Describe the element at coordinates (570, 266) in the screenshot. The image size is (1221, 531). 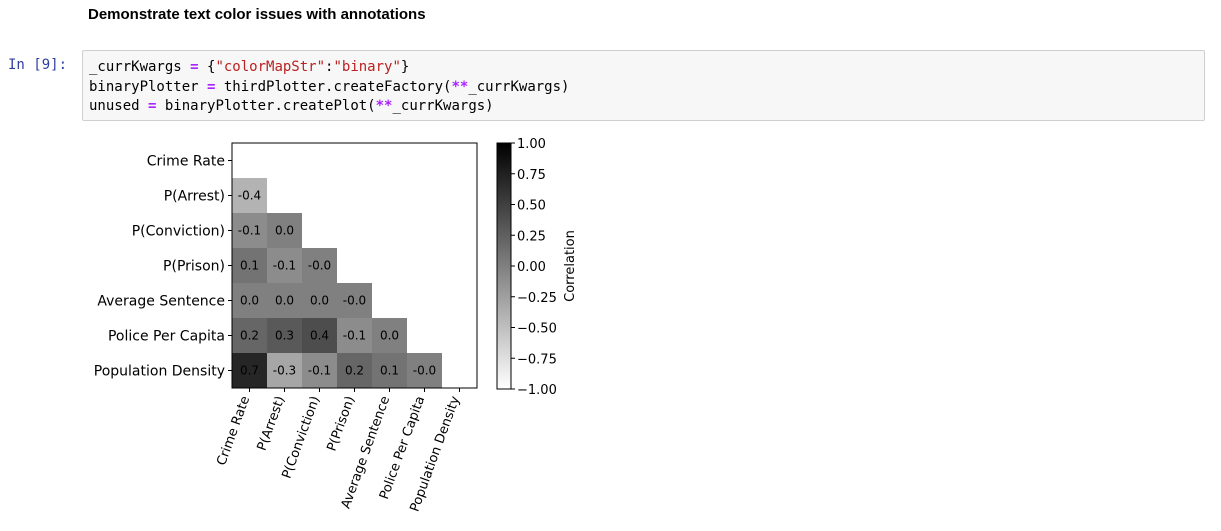
I see `colorbar-label: Correlation` at that location.